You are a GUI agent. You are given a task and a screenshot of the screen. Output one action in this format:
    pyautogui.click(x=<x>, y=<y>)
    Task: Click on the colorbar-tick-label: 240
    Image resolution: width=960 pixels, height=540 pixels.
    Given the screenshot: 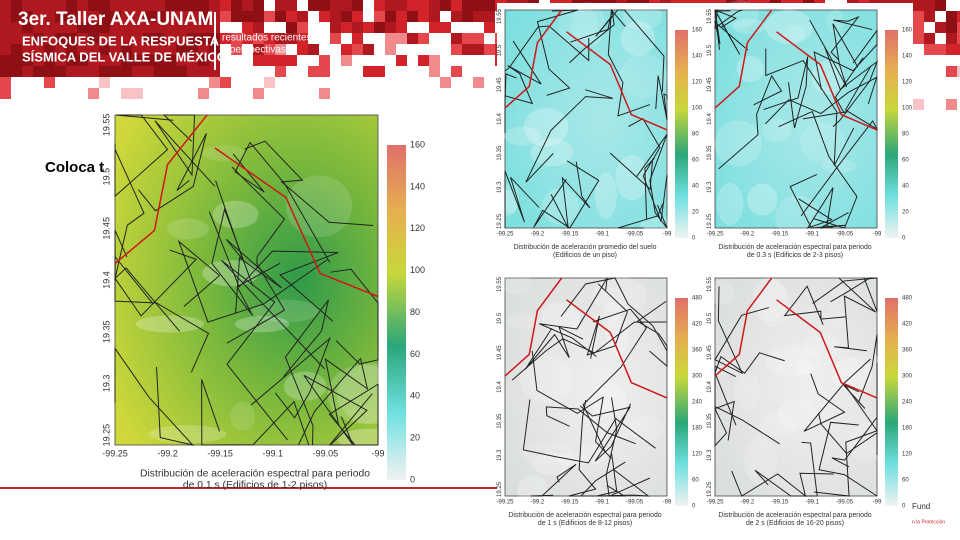 What is the action you would take?
    pyautogui.click(x=697, y=403)
    